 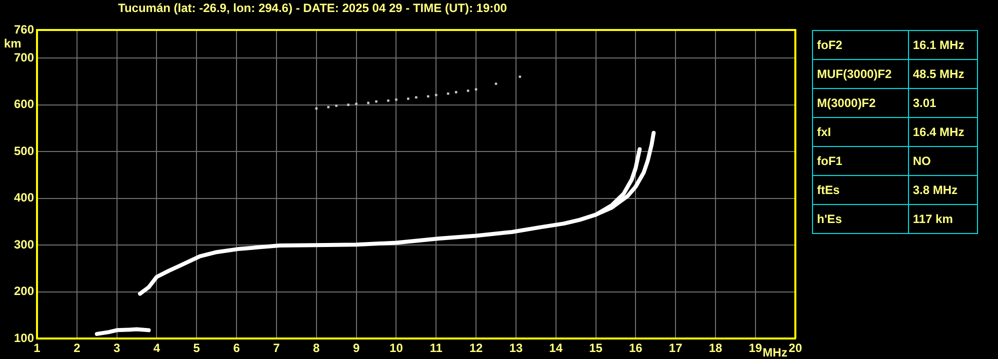 I want to click on chart-title: Tucumán (lat: -26.9, lon: 294.6) - DATE: 2025 04 29 - TIME (UT): 19:00, so click(x=312, y=8).